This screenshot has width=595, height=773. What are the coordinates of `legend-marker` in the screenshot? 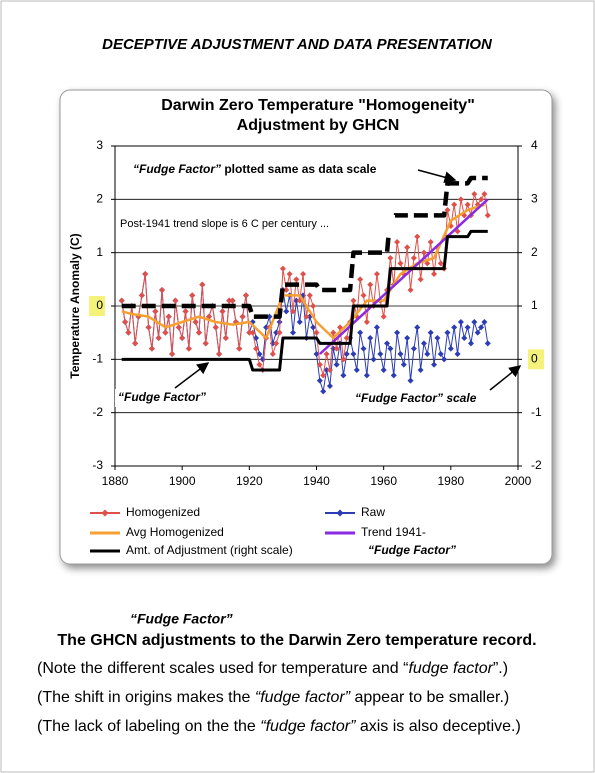 It's located at (340, 513).